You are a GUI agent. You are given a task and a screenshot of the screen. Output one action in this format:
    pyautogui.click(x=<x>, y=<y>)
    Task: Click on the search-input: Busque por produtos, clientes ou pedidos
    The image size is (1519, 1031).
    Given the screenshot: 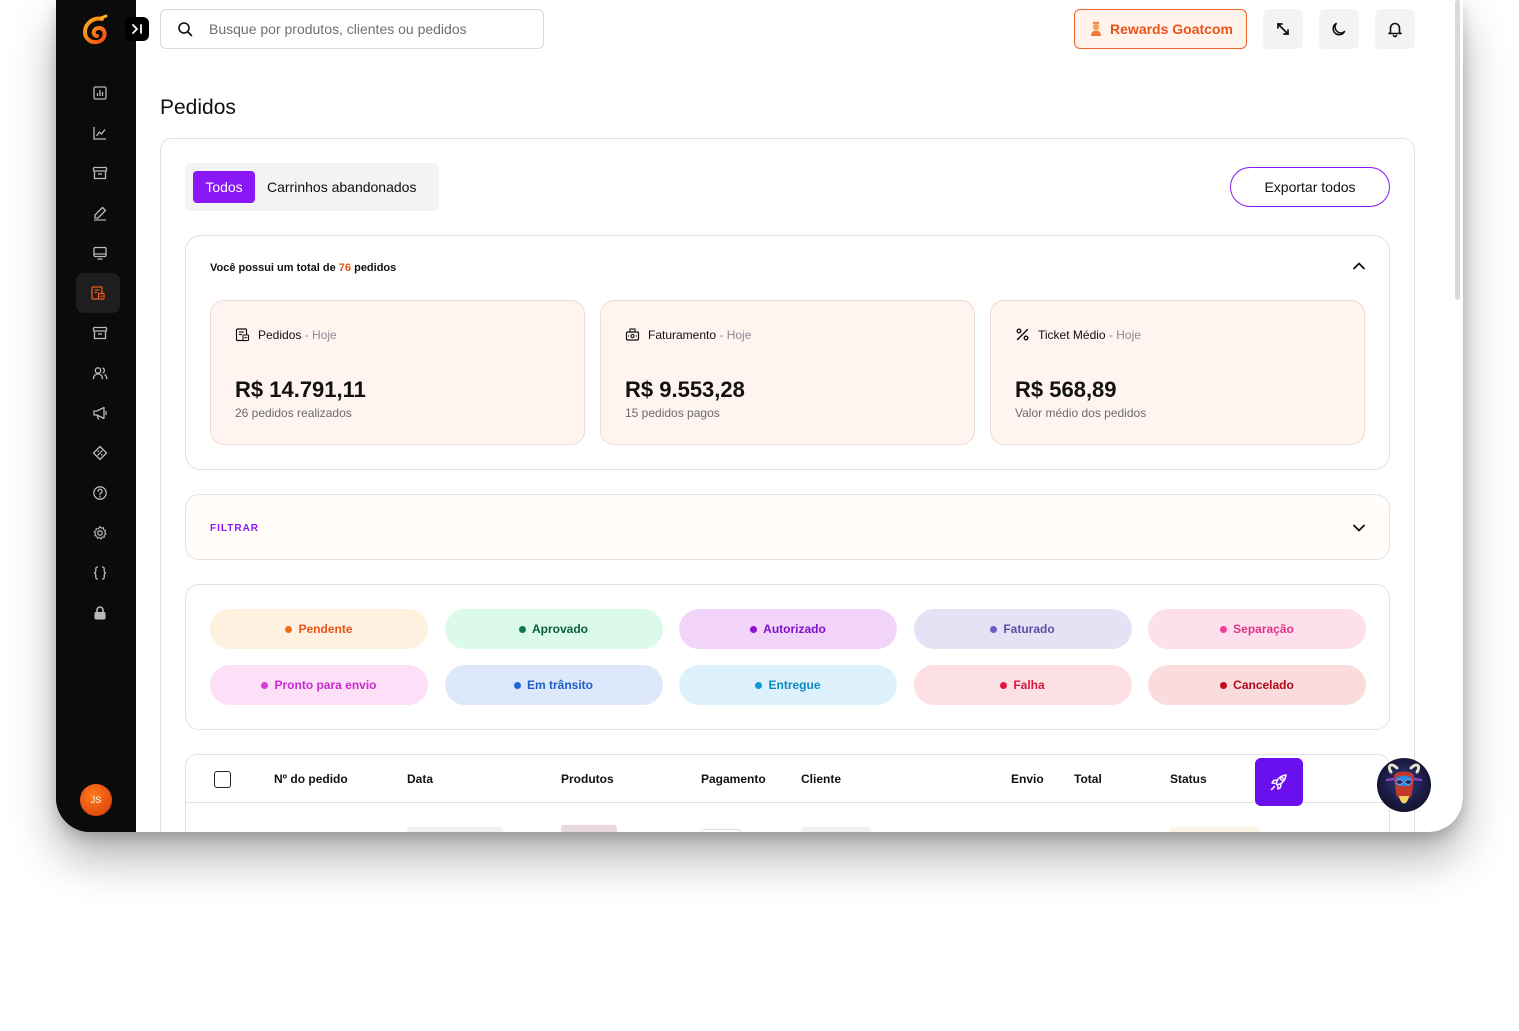 What is the action you would take?
    pyautogui.click(x=338, y=29)
    